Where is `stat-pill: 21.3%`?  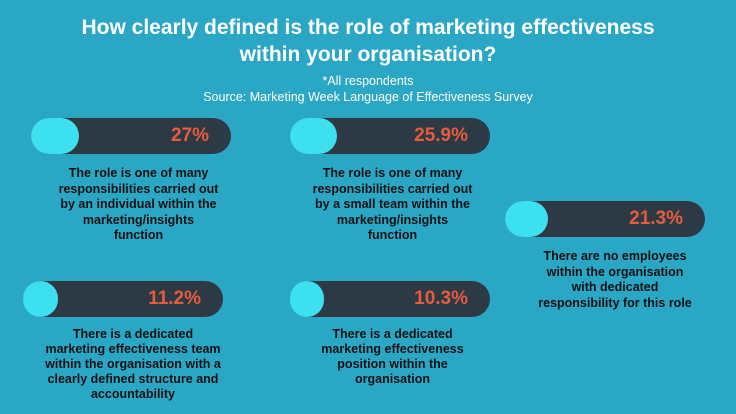 stat-pill: 21.3% is located at coordinates (605, 219).